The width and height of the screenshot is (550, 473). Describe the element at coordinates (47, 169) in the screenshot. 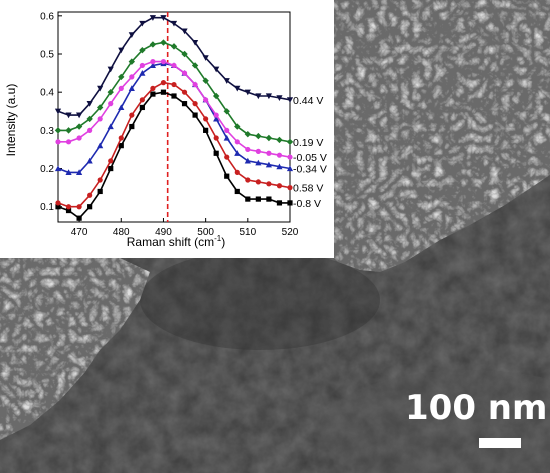

I see `y-tick-label: 0.2` at that location.